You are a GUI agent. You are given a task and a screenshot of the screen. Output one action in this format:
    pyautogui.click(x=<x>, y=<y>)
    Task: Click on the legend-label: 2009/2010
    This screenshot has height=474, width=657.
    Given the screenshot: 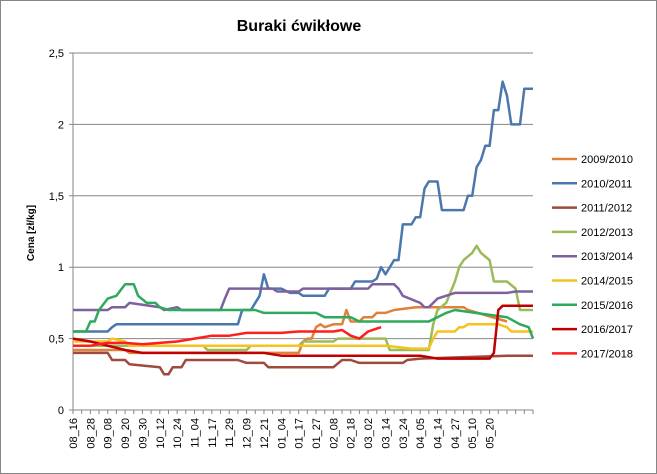 What is the action you would take?
    pyautogui.click(x=607, y=160)
    